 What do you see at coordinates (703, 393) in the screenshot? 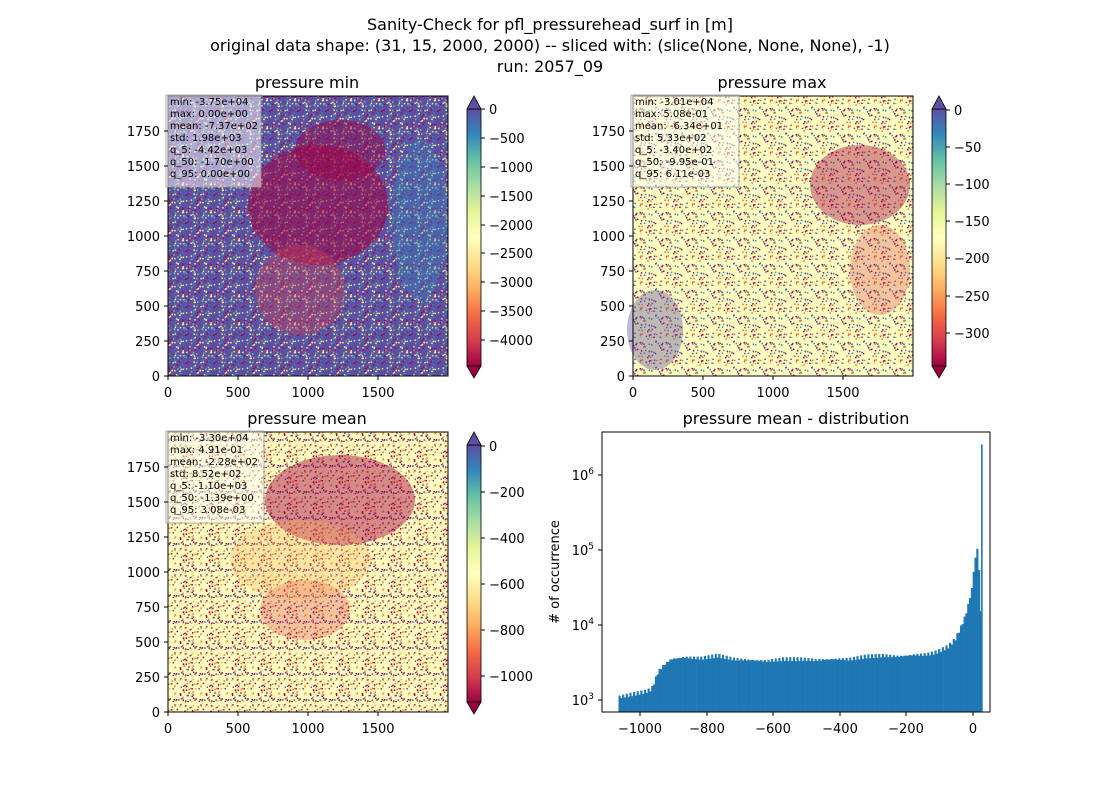
I see `x-tick-label: 500` at bounding box center [703, 393].